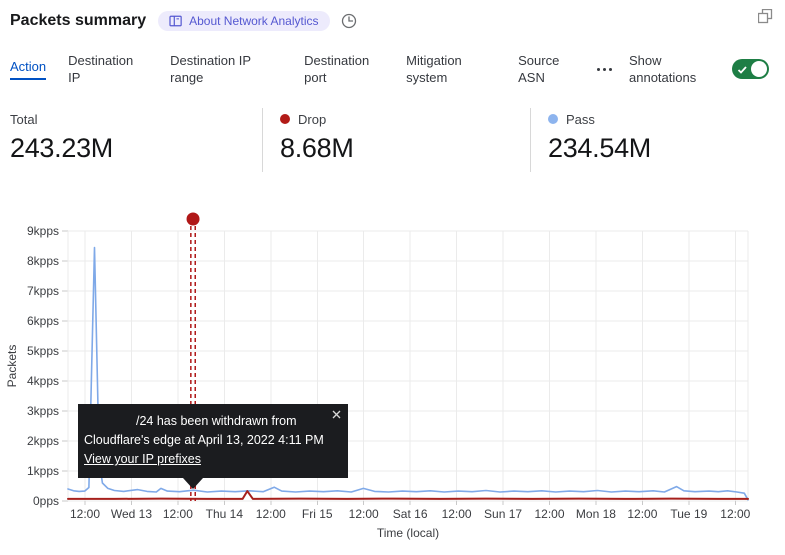 This screenshot has height=555, width=785. Describe the element at coordinates (336, 414) in the screenshot. I see `close-icon` at that location.